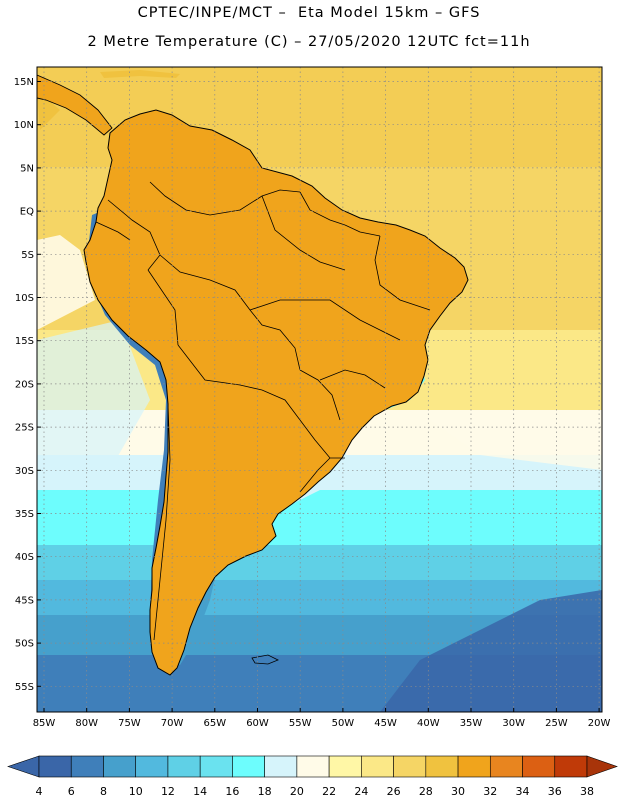 The height and width of the screenshot is (800, 618). I want to click on atlantic-band, so click(516, 445).